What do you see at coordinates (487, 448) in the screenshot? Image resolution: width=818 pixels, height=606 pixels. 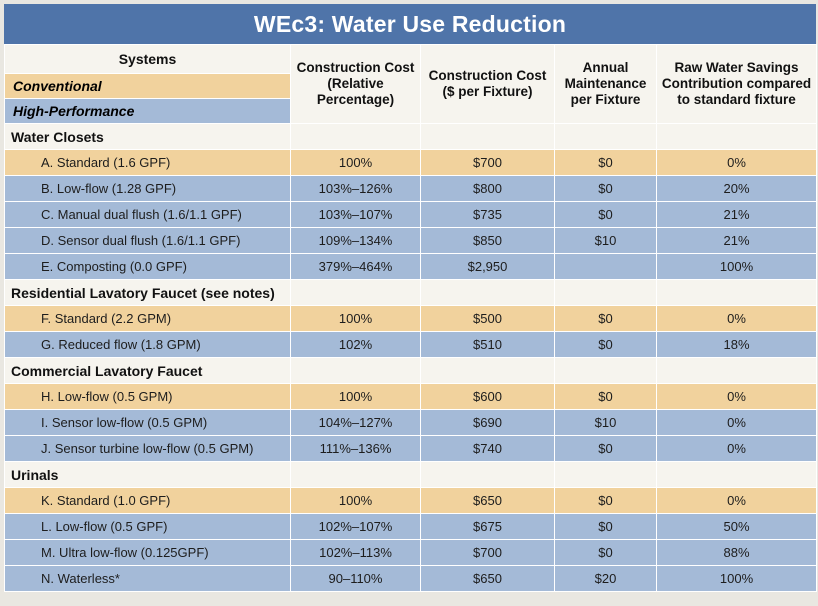 I see `cost-cell: $740` at bounding box center [487, 448].